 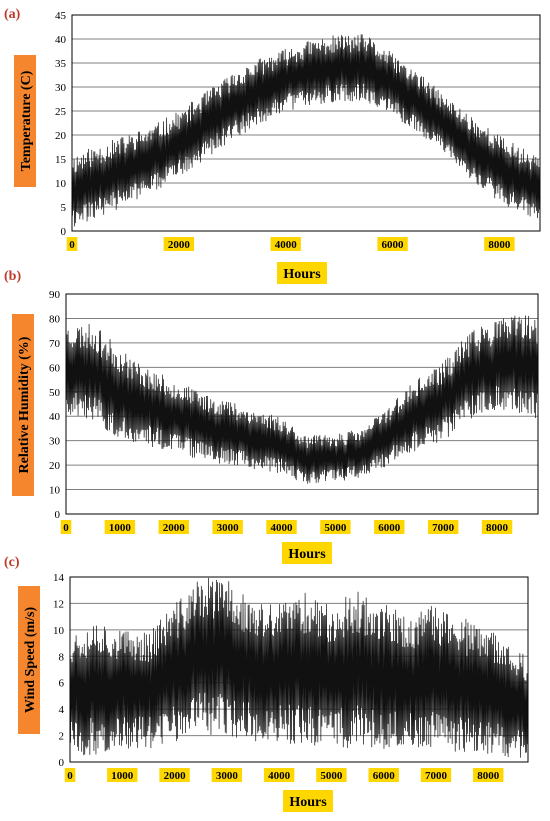 I want to click on ylabel-bg-c, so click(x=29, y=660).